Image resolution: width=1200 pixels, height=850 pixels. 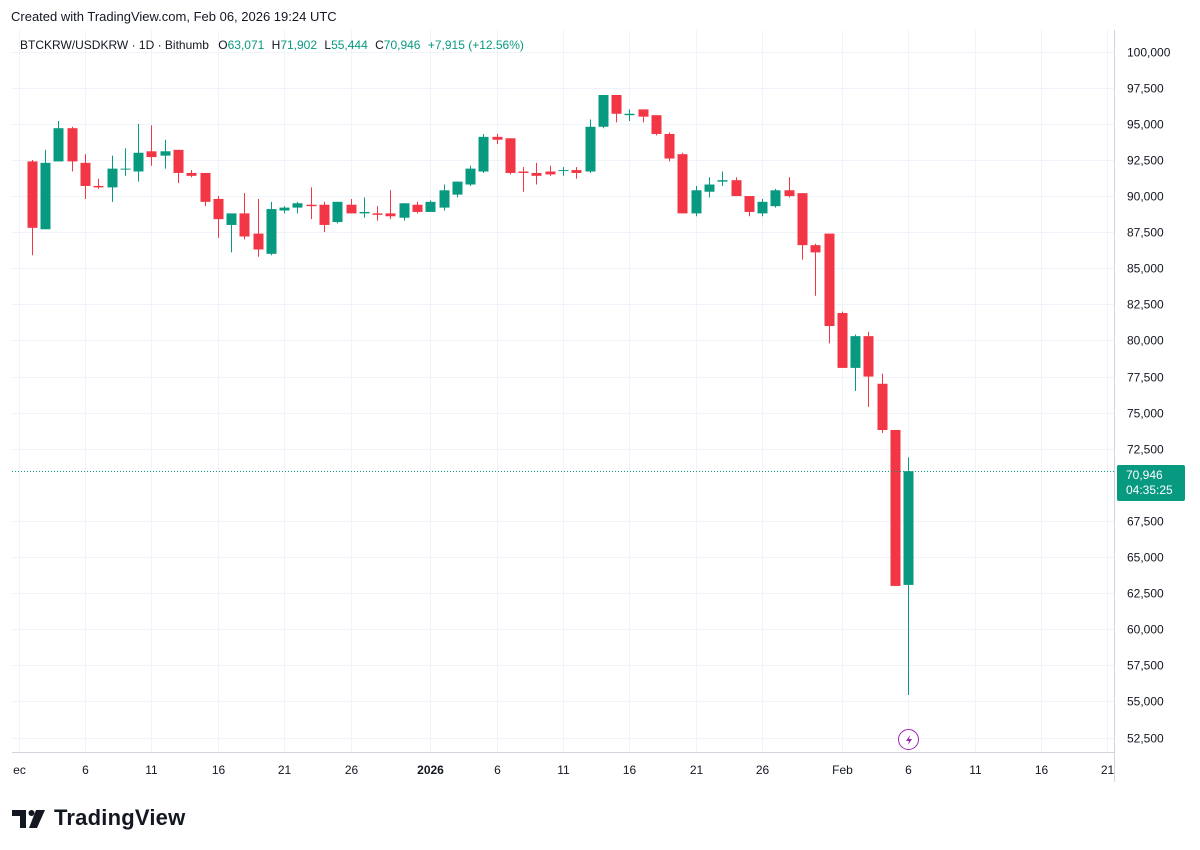 What do you see at coordinates (379, 45) in the screenshot?
I see `legend-close-label: C` at bounding box center [379, 45].